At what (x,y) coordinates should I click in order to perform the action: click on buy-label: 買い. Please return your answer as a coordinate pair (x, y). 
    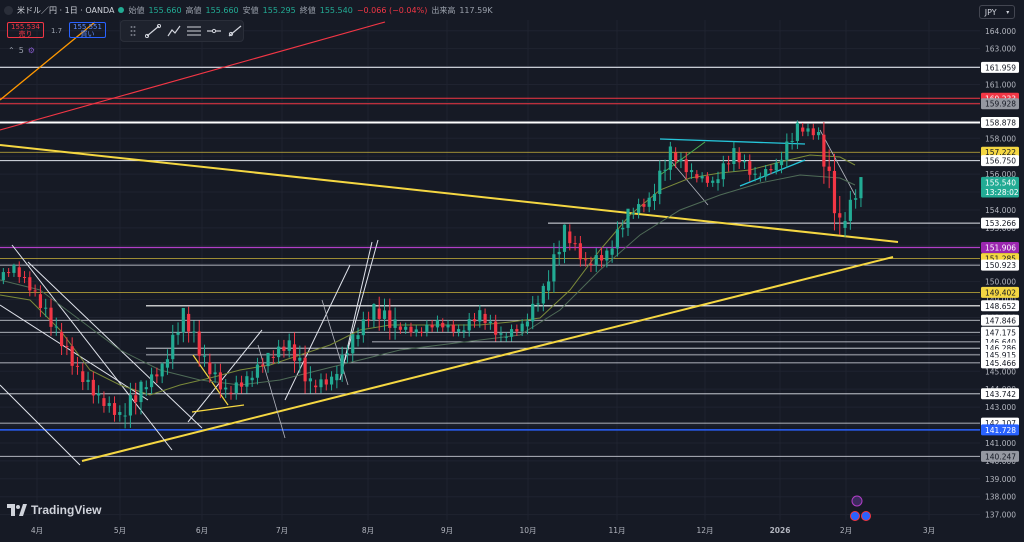
    Looking at the image, I should click on (87, 34).